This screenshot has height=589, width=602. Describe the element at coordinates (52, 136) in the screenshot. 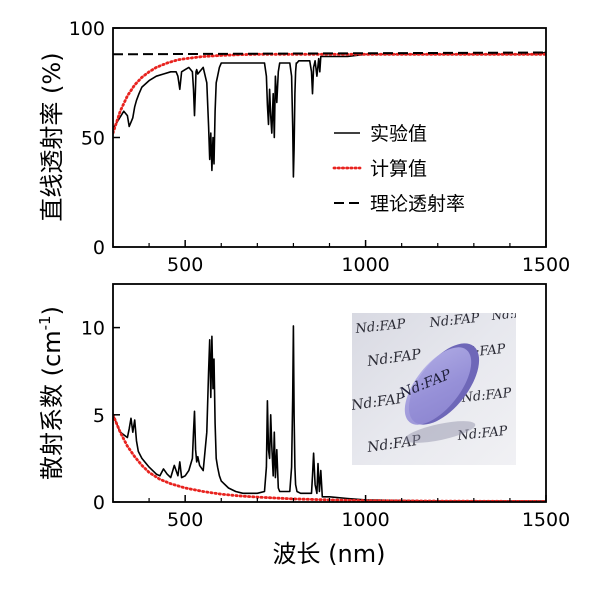

I see `transmittance-y-axis-label: 直线透射率 (%)` at that location.